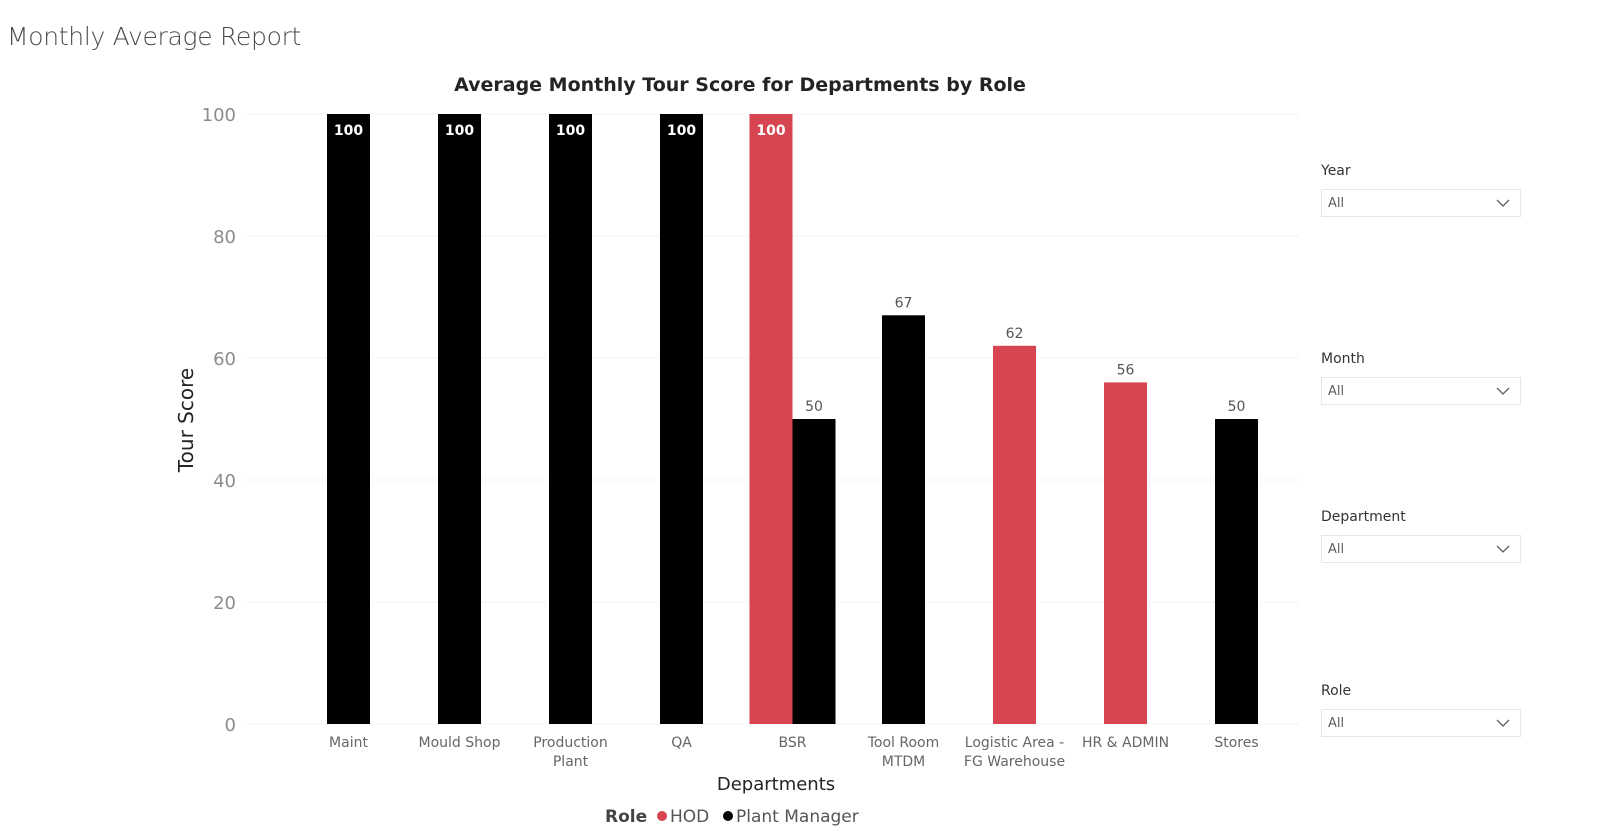 This screenshot has height=836, width=1600. I want to click on legend-marker-plant-manager, so click(728, 816).